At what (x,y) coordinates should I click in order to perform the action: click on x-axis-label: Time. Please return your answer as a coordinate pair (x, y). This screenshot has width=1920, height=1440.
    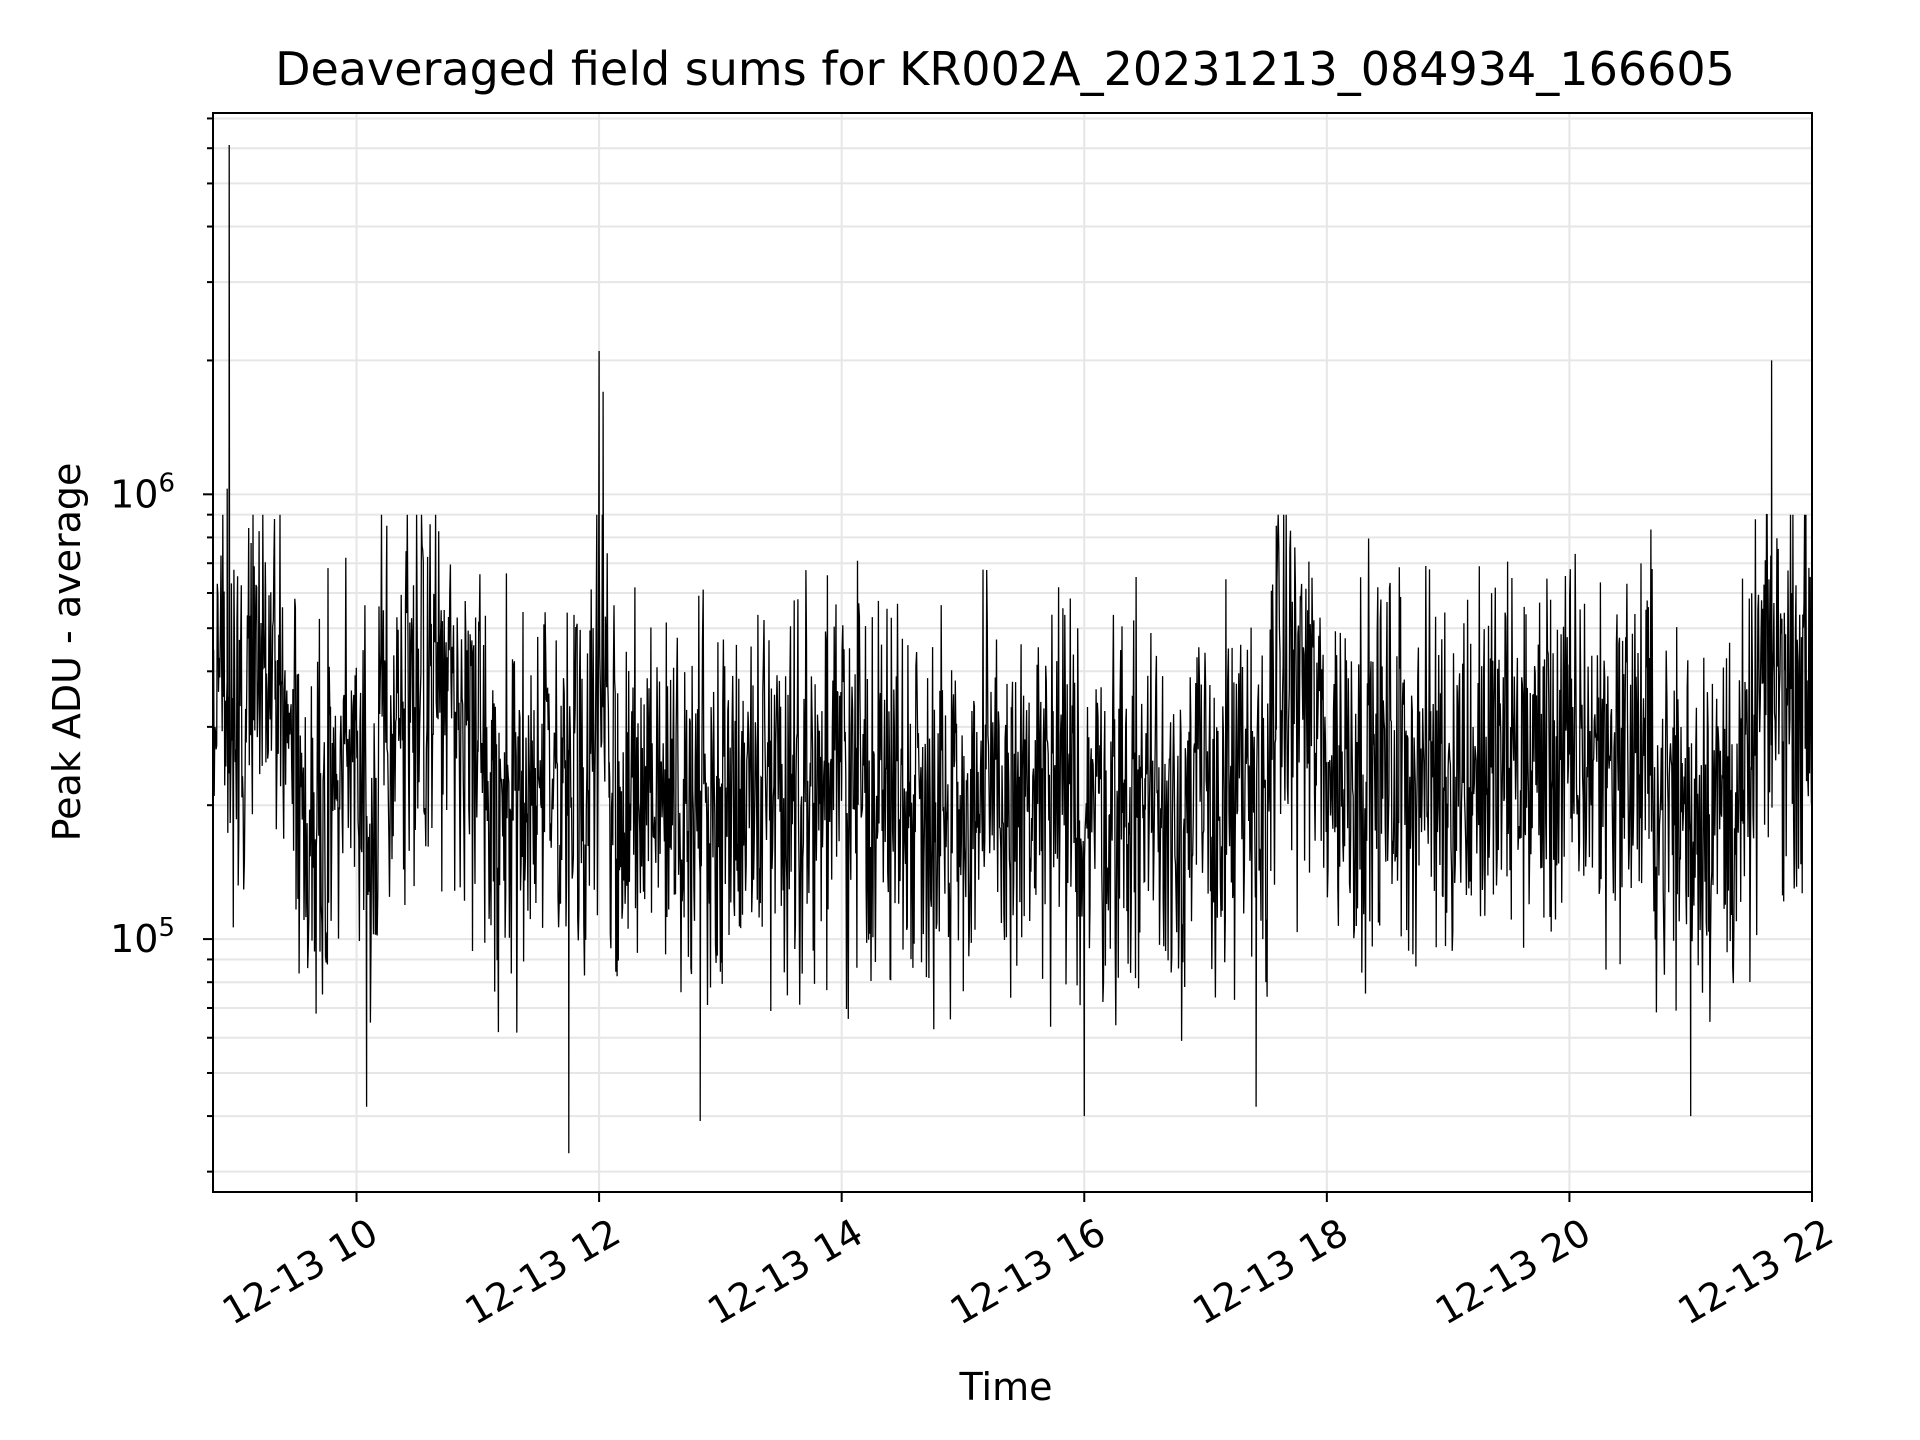
    Looking at the image, I should click on (1006, 1387).